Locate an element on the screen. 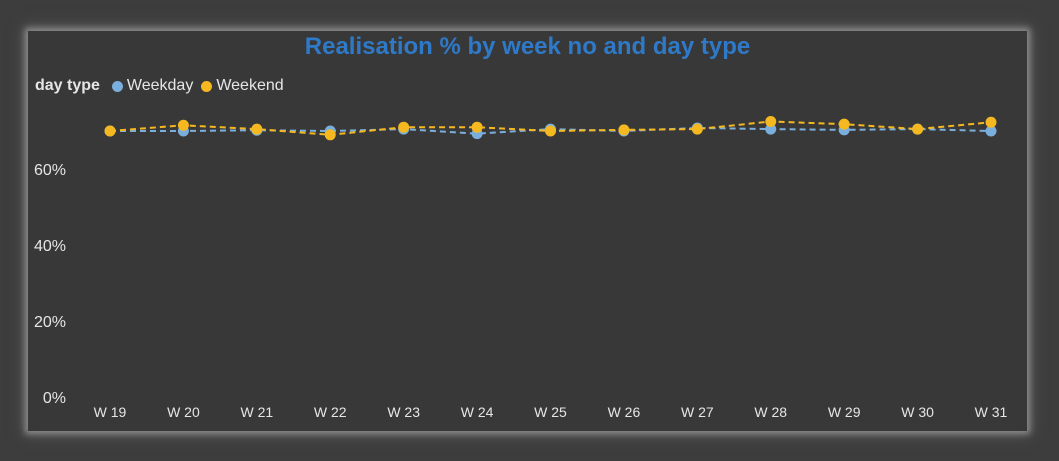  legend-label-weekday: Weekday is located at coordinates (160, 85).